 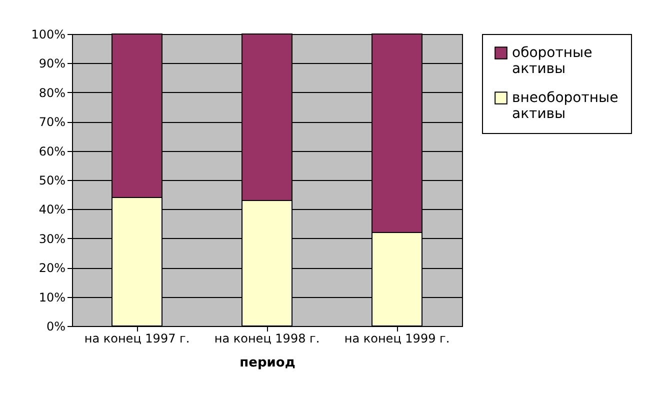 What do you see at coordinates (52, 122) in the screenshot?
I see `y-tick-label: 70%` at bounding box center [52, 122].